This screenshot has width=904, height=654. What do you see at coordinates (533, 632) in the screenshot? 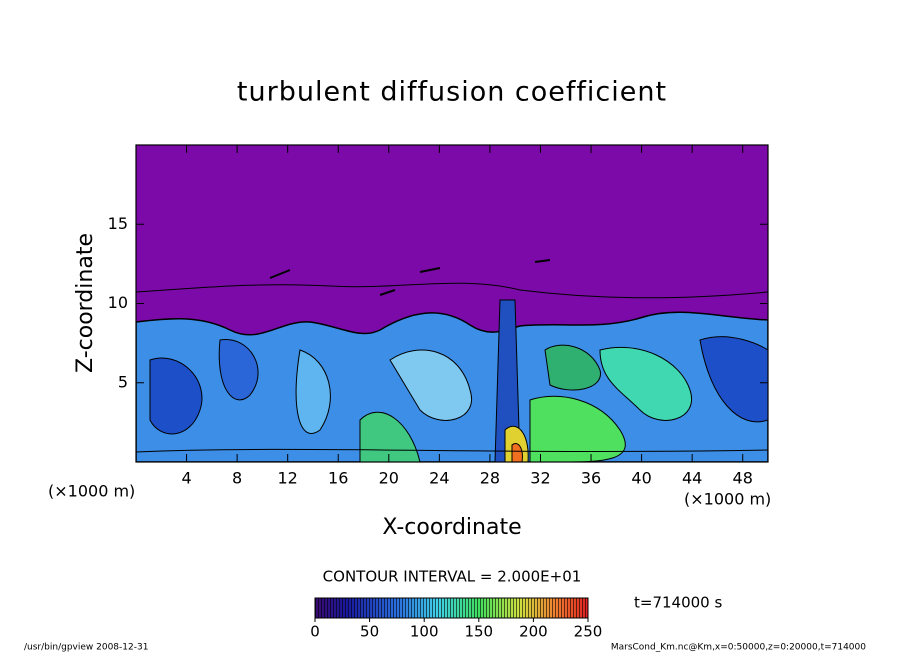
I see `colorbar-tick-label: 200` at bounding box center [533, 632].